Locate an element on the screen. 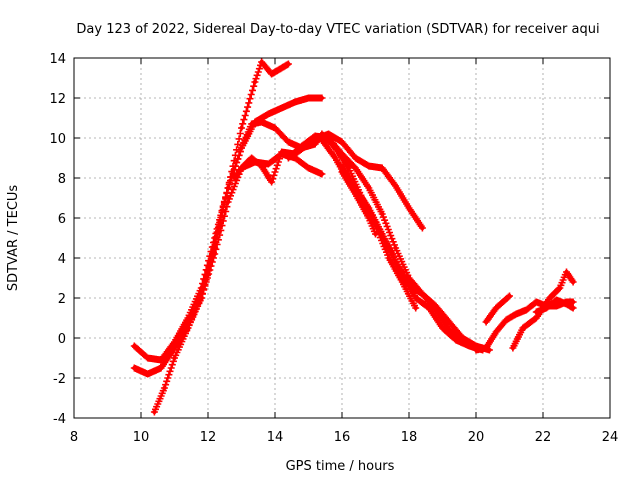 Image resolution: width=640 pixels, height=480 pixels. x-tick-label: 18 is located at coordinates (409, 437).